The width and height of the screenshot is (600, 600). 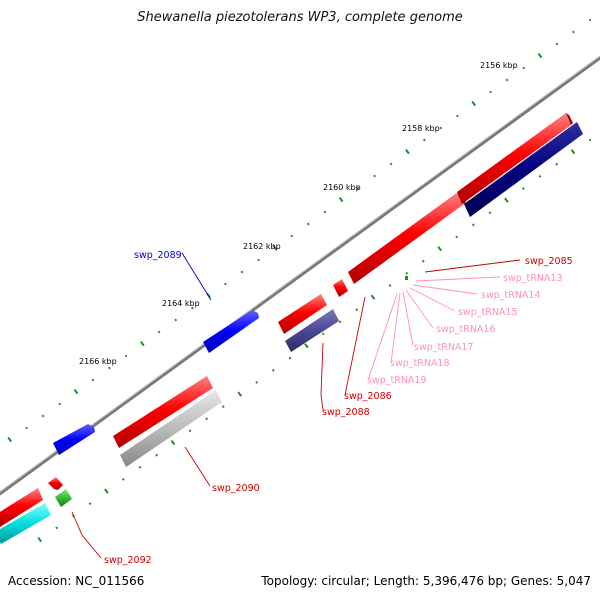 What do you see at coordinates (421, 128) in the screenshot?
I see `kbp-label-2158: 2158 kbp` at bounding box center [421, 128].